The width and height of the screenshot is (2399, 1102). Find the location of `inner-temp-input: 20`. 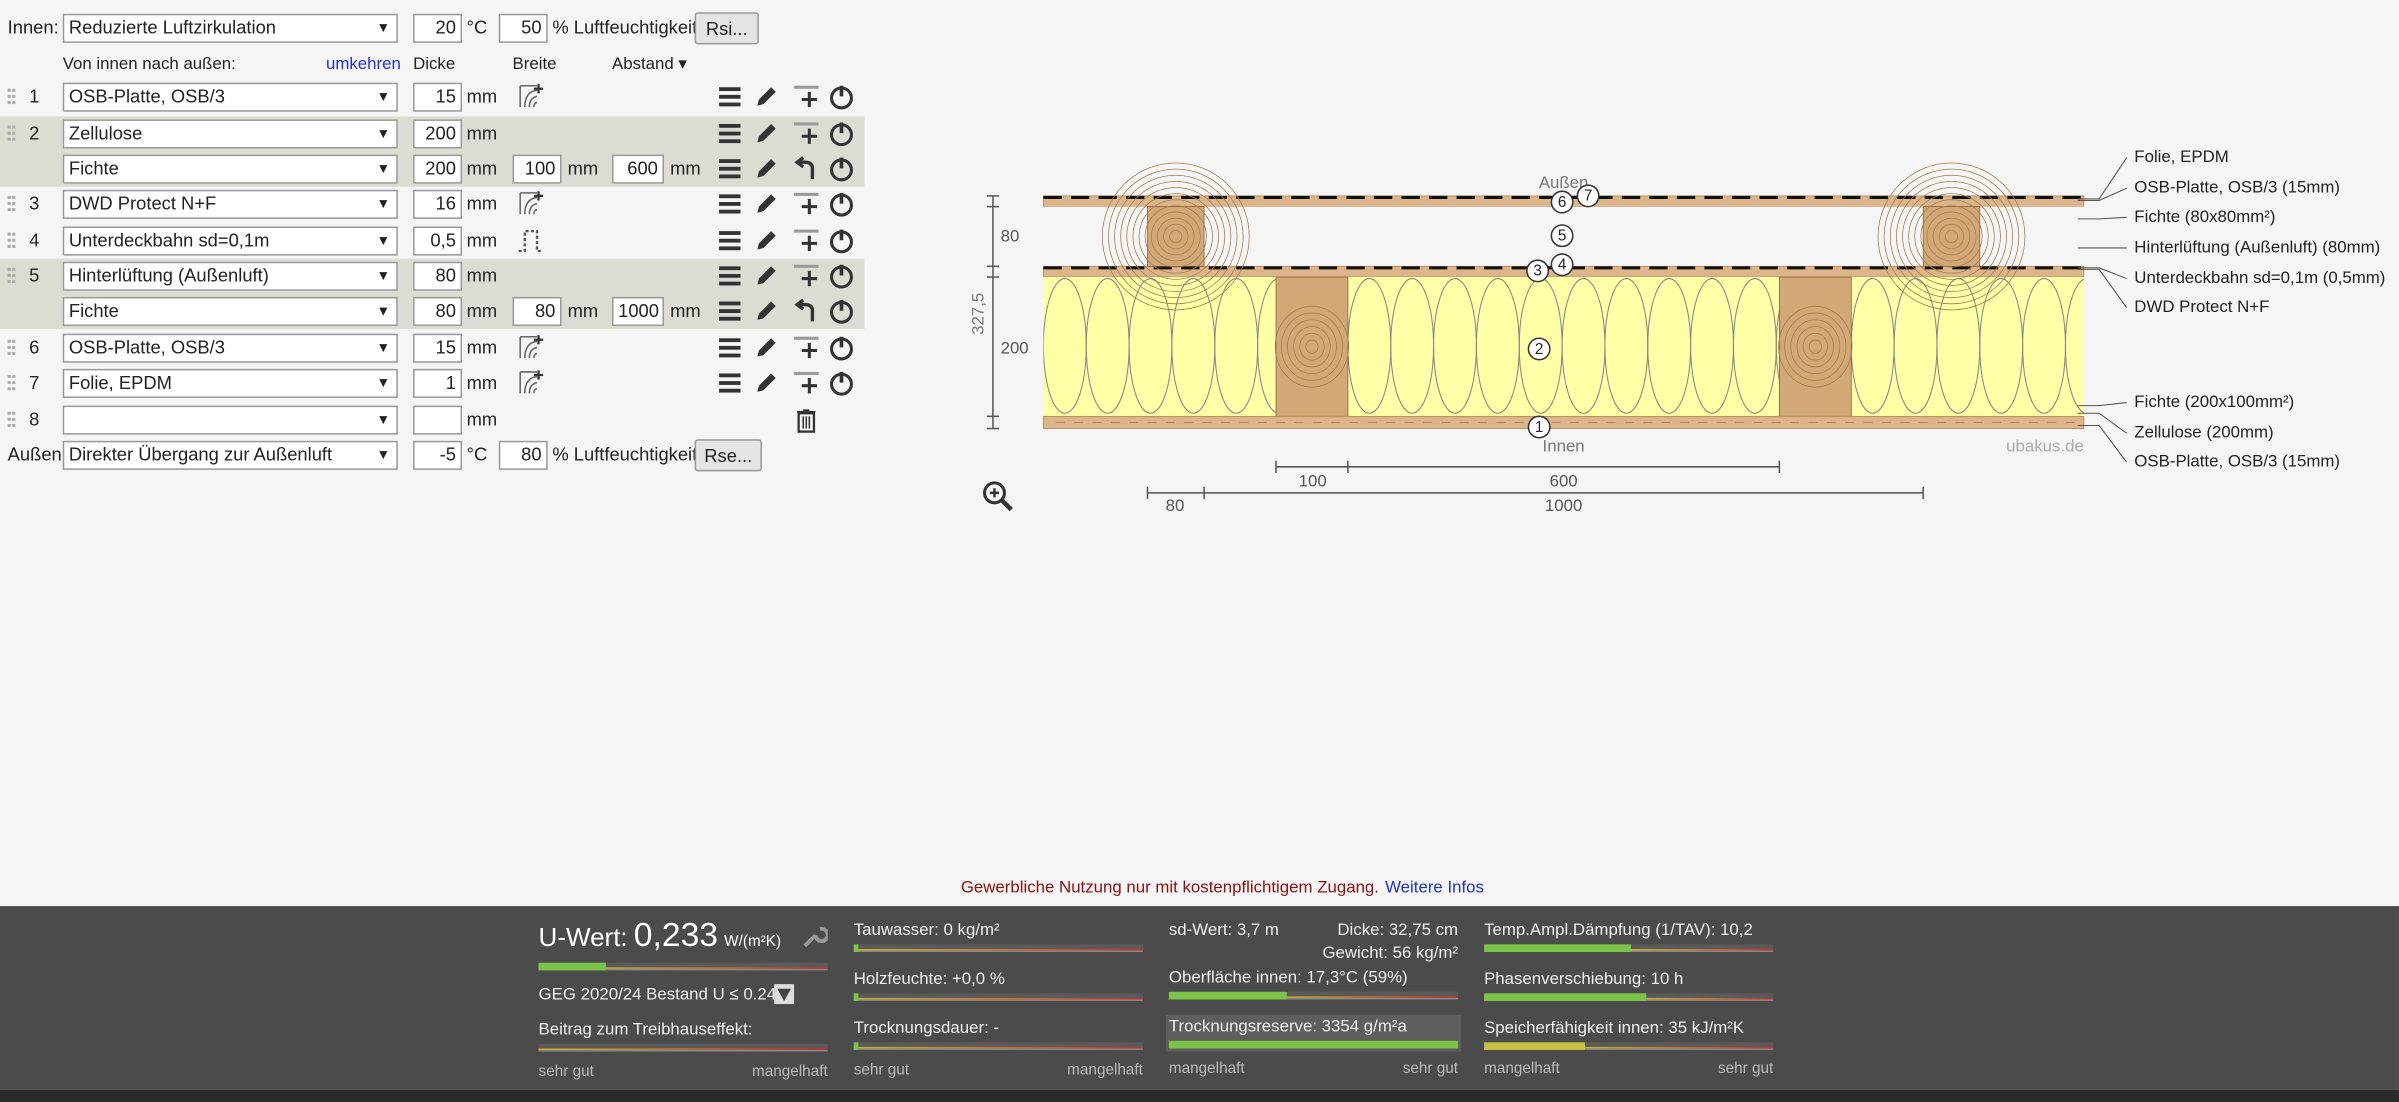

inner-temp-input: 20 is located at coordinates (438, 28).